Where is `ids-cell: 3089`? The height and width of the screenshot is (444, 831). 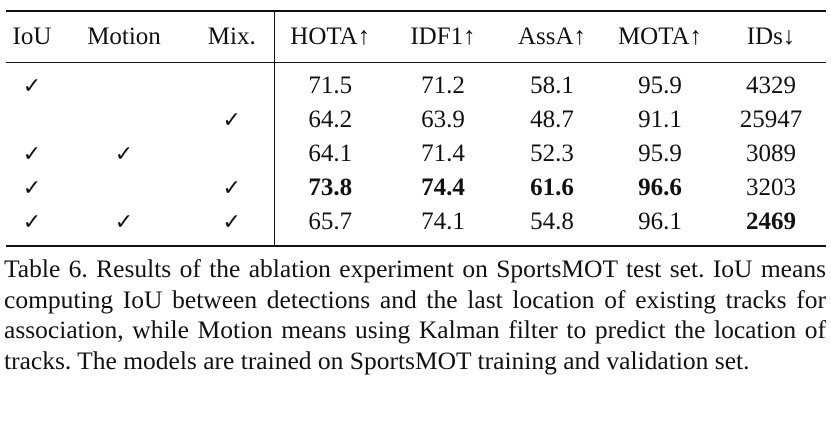
ids-cell: 3089 is located at coordinates (771, 153).